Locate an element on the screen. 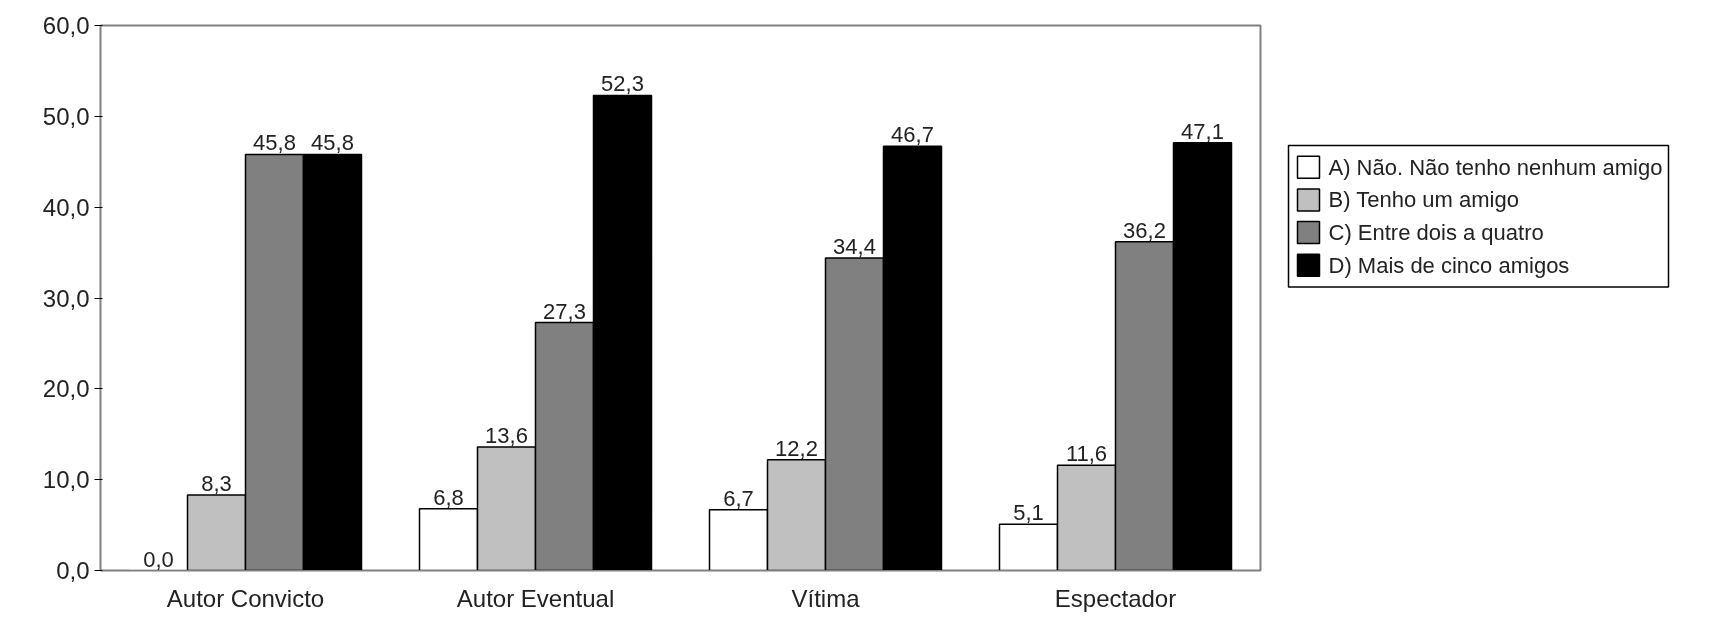  y-tick-label: 40,0 is located at coordinates (66, 207).